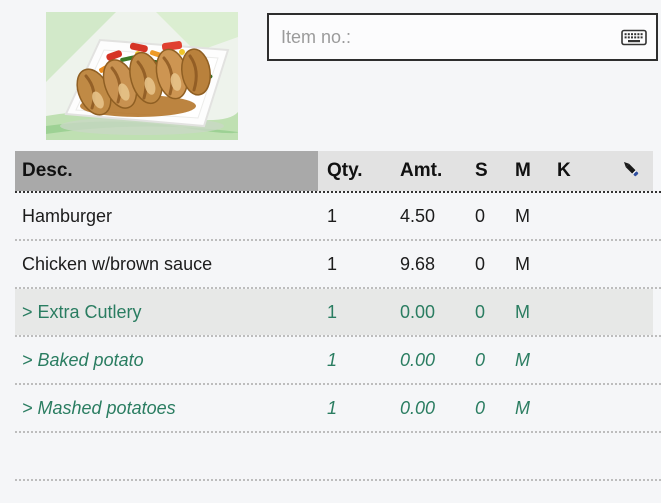  Describe the element at coordinates (83, 359) in the screenshot. I see `cell-desc: > Baked potato` at that location.